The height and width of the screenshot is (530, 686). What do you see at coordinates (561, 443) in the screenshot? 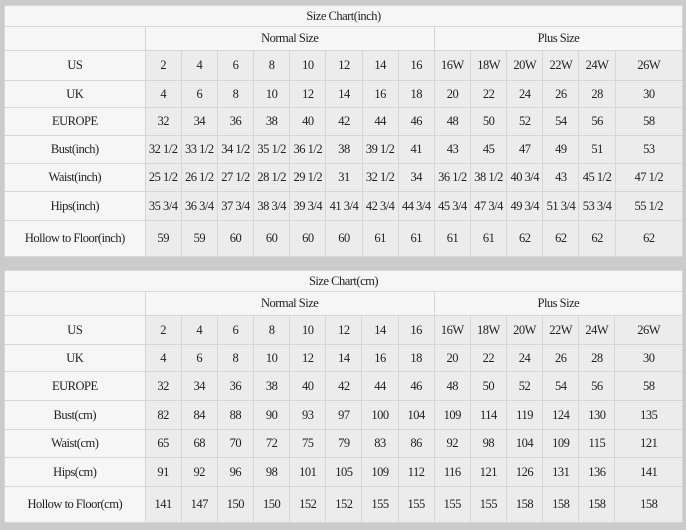
I see `size-value-cell: 109` at bounding box center [561, 443].